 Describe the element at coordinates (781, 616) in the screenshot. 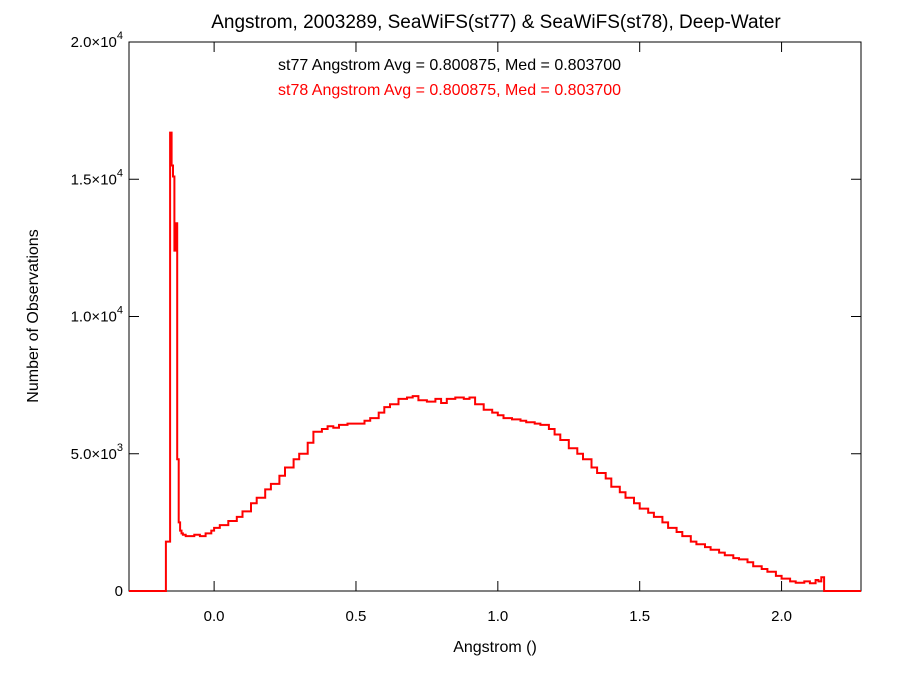

I see `x-tick-label: 2.0` at that location.